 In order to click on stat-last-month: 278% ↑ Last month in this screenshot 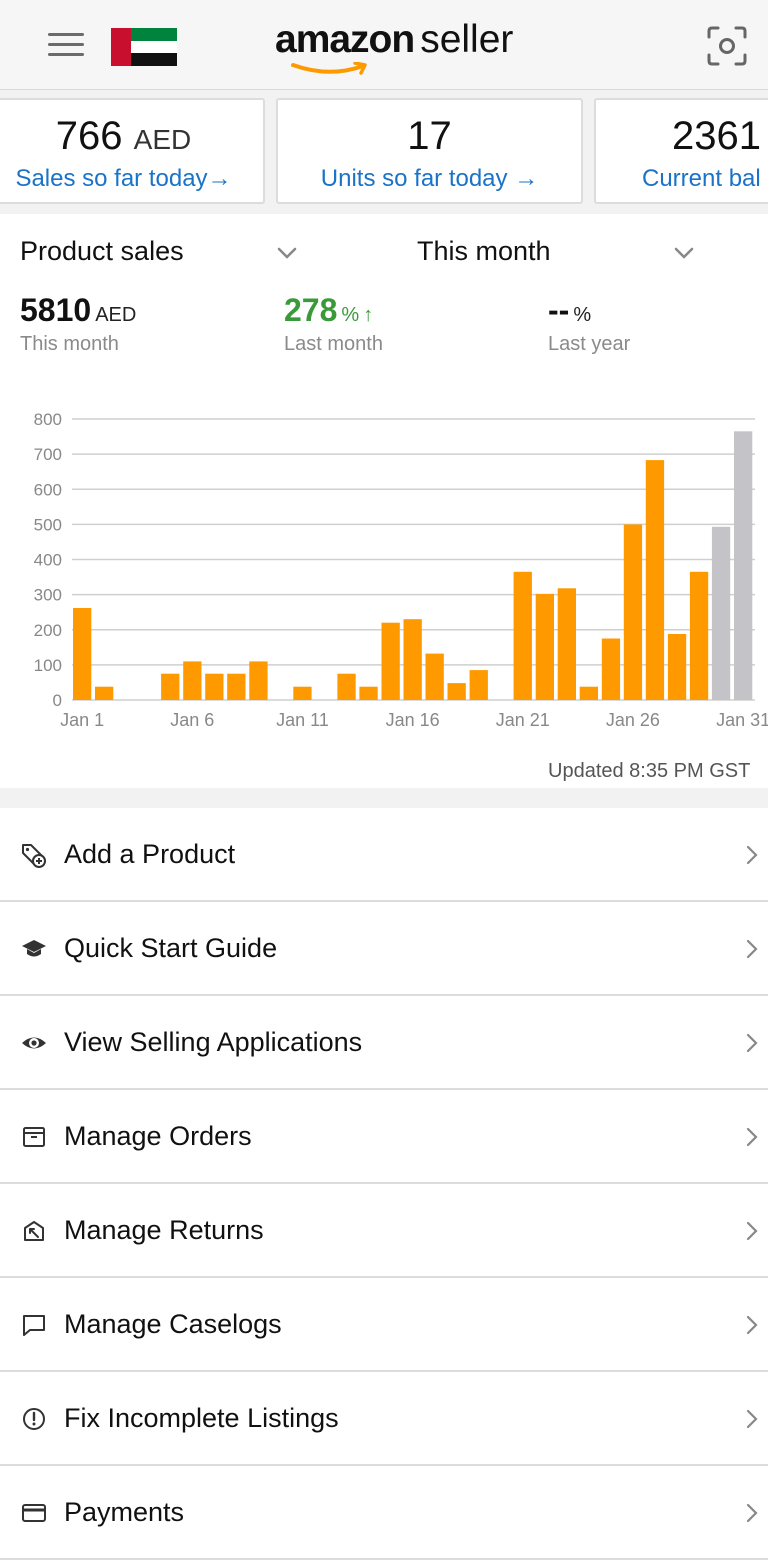, I will do `click(333, 323)`.